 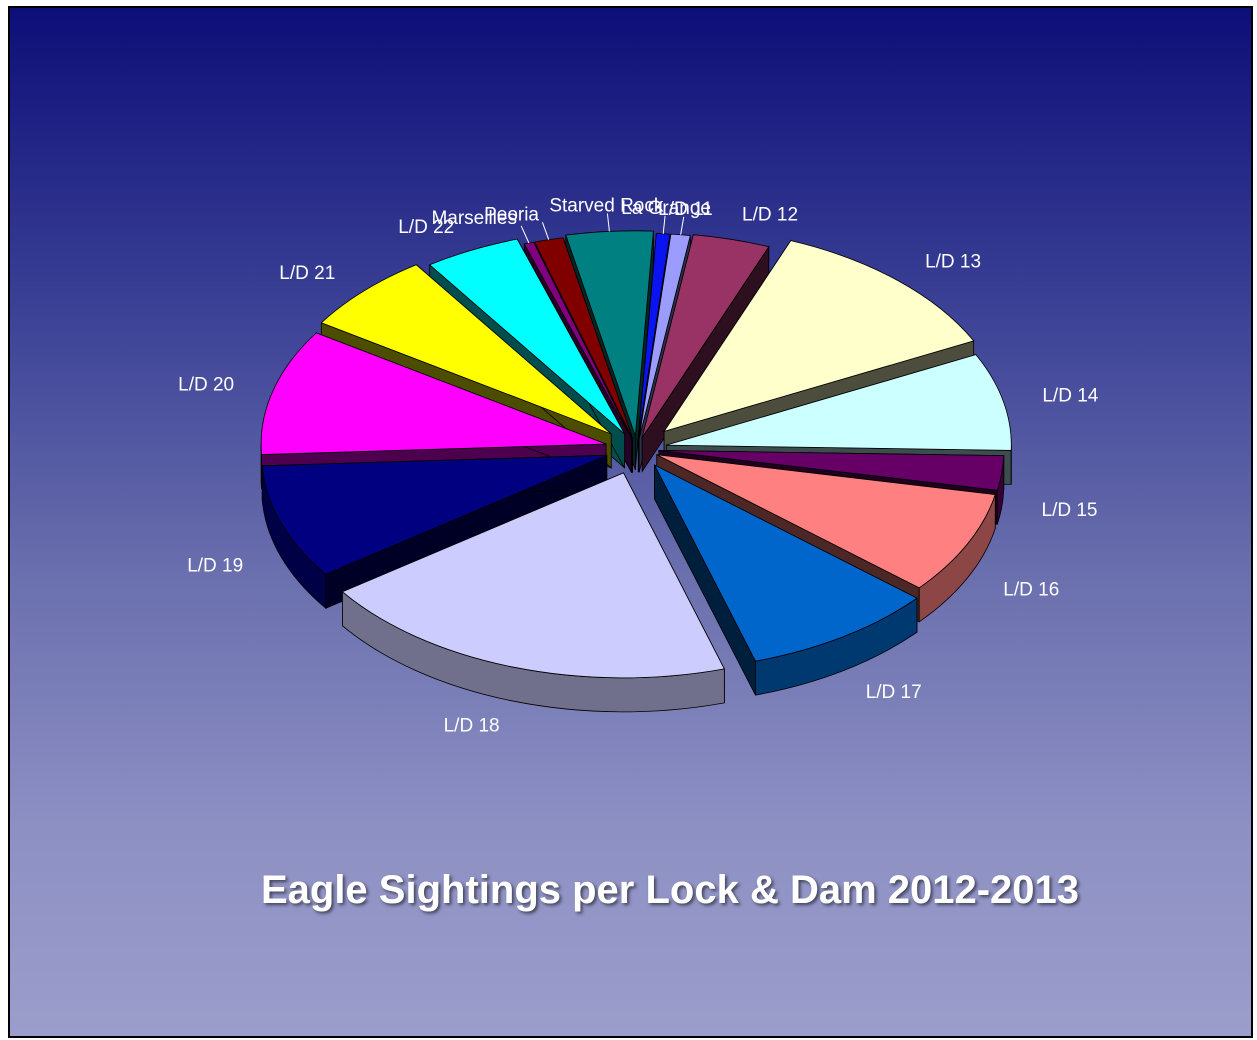 What do you see at coordinates (894, 692) in the screenshot?
I see `slice-label: L/D 17` at bounding box center [894, 692].